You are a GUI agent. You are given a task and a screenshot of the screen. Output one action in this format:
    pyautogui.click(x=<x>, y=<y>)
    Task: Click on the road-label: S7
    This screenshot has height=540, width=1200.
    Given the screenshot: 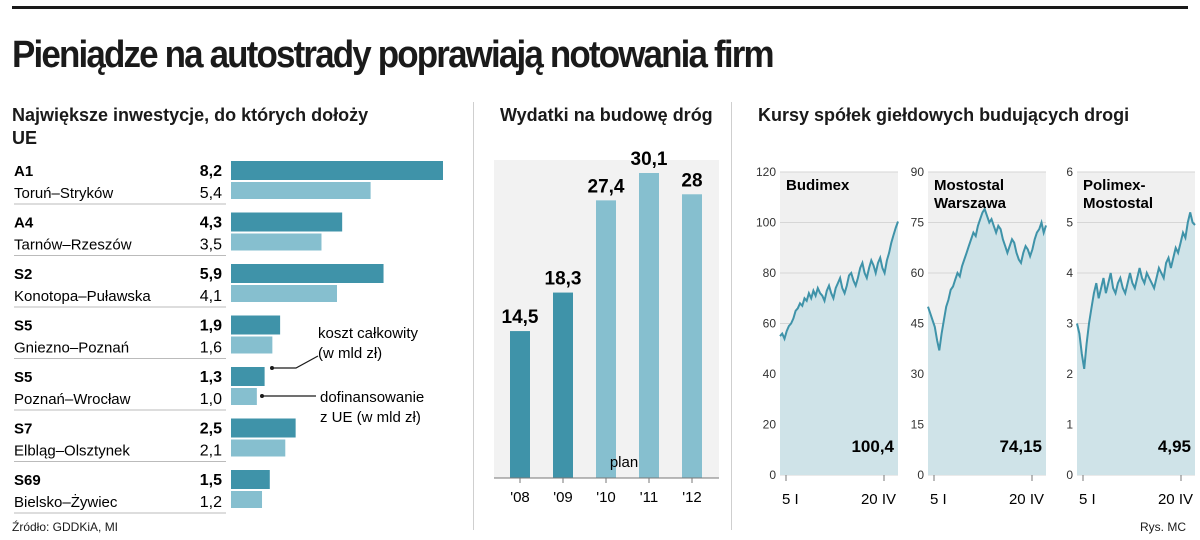 What is the action you would take?
    pyautogui.click(x=23, y=429)
    